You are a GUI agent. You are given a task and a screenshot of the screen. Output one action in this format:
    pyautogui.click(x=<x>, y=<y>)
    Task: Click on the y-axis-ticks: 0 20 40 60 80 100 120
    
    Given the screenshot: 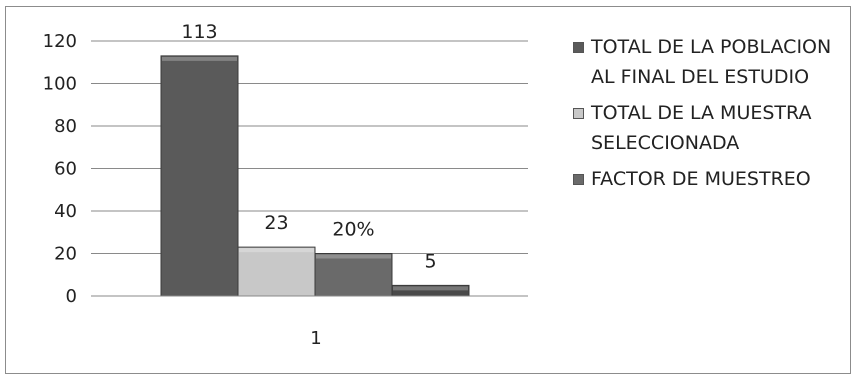 What is the action you would take?
    pyautogui.click(x=70, y=169)
    